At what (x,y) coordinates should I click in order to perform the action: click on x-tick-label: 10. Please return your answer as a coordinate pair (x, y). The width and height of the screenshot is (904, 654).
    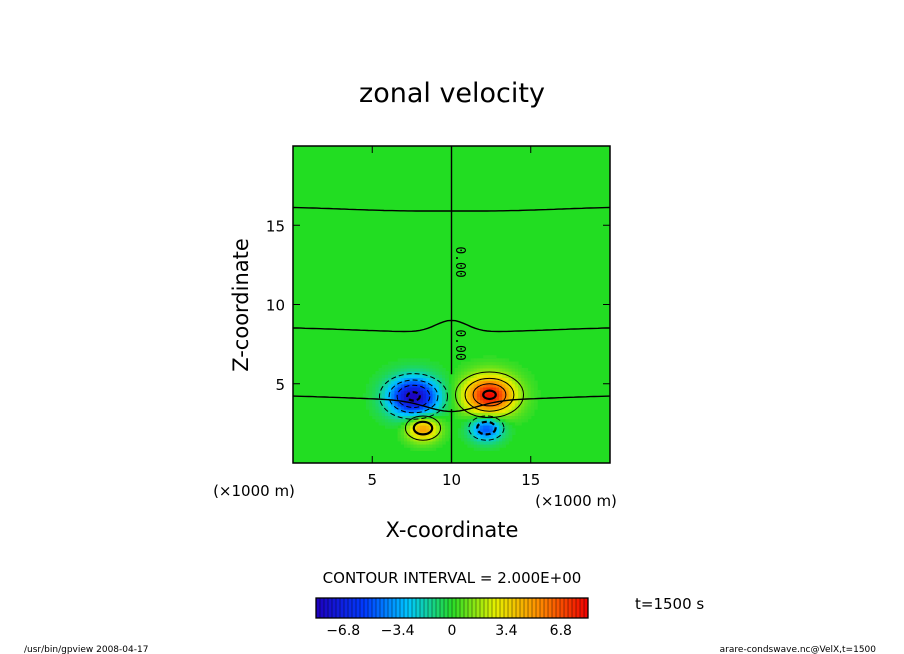
    Looking at the image, I should click on (451, 480).